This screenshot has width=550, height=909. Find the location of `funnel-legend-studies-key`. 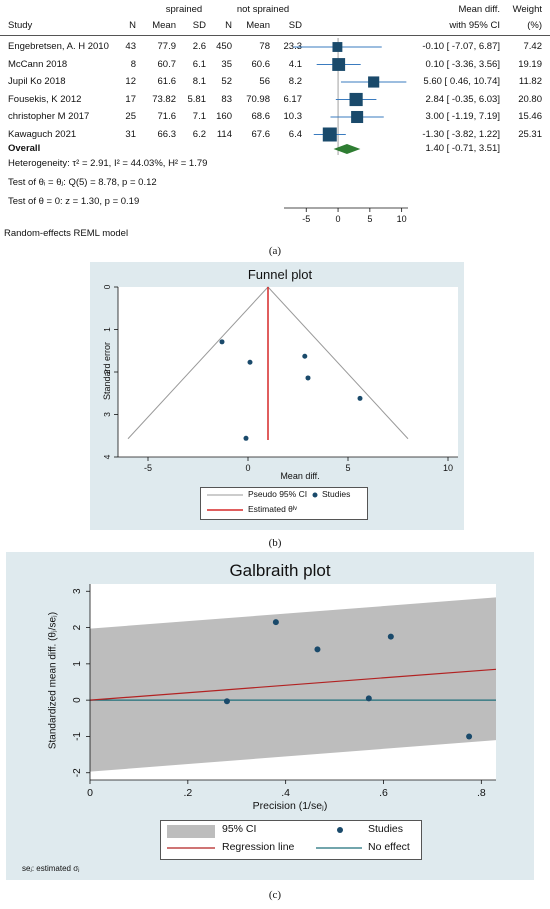

funnel-legend-studies-key is located at coordinates (315, 495).